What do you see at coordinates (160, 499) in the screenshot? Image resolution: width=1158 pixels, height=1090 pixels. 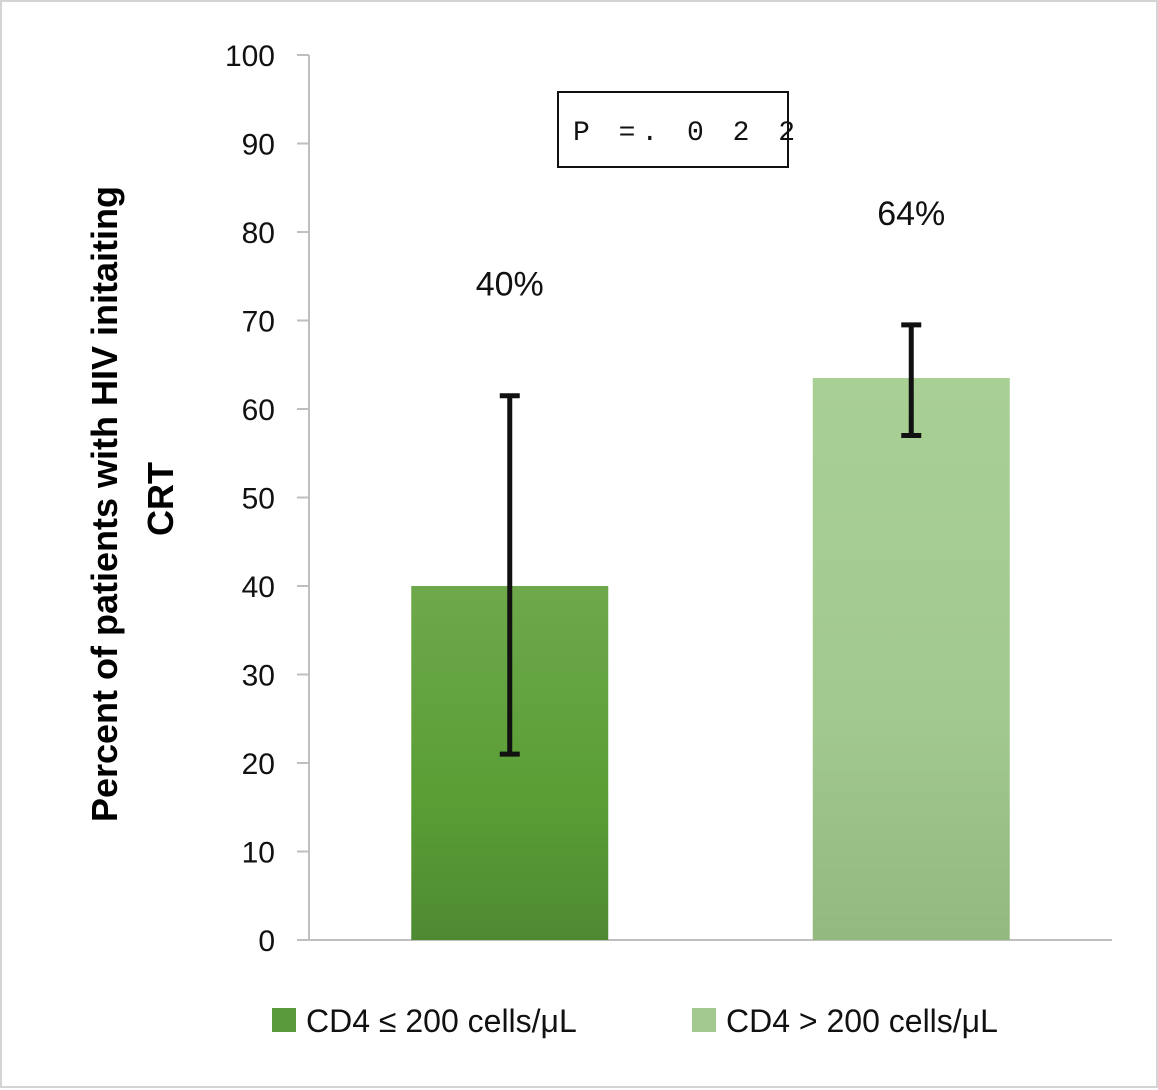 I see `y-axis-label-line-2: CRT` at bounding box center [160, 499].